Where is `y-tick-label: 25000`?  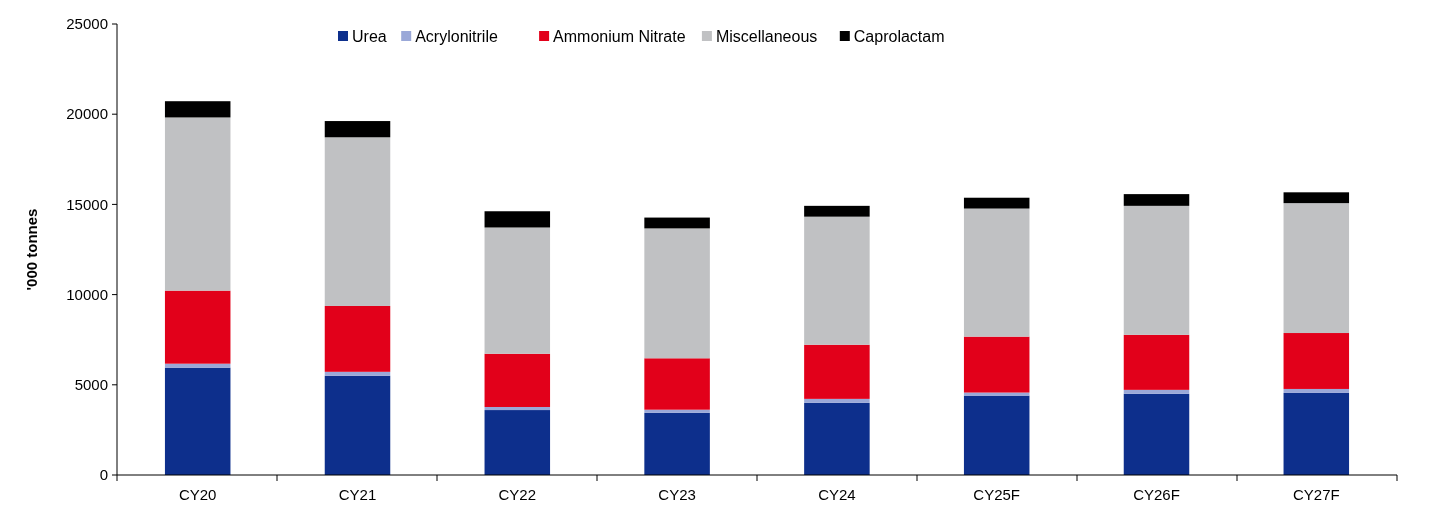 y-tick-label: 25000 is located at coordinates (87, 24).